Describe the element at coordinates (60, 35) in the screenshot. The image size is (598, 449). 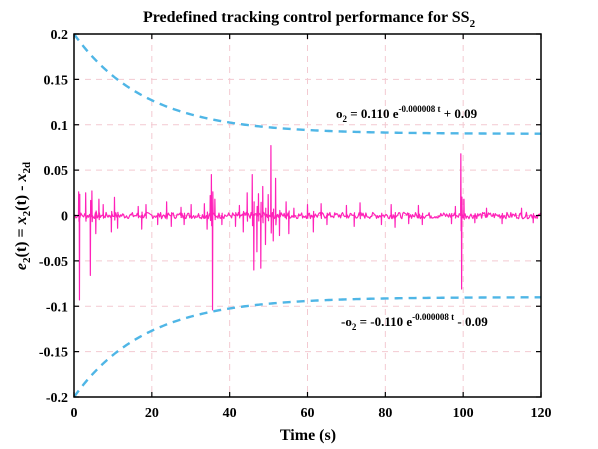
I see `y-tick-label: 0.2` at that location.